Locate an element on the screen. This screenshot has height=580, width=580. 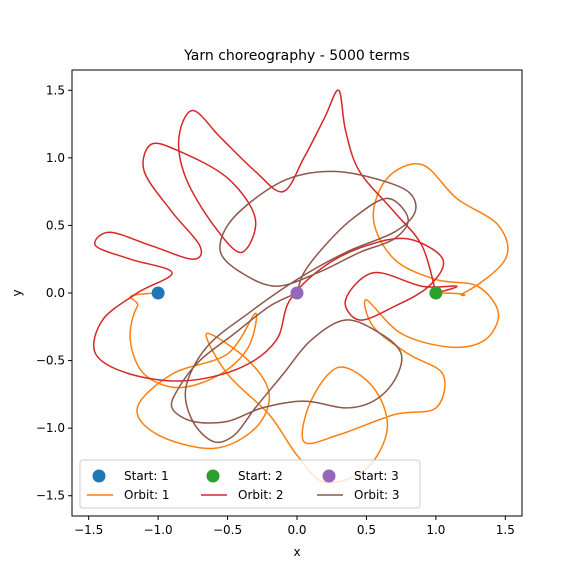
legend-orbit-3-label: Orbit: 3 is located at coordinates (377, 495).